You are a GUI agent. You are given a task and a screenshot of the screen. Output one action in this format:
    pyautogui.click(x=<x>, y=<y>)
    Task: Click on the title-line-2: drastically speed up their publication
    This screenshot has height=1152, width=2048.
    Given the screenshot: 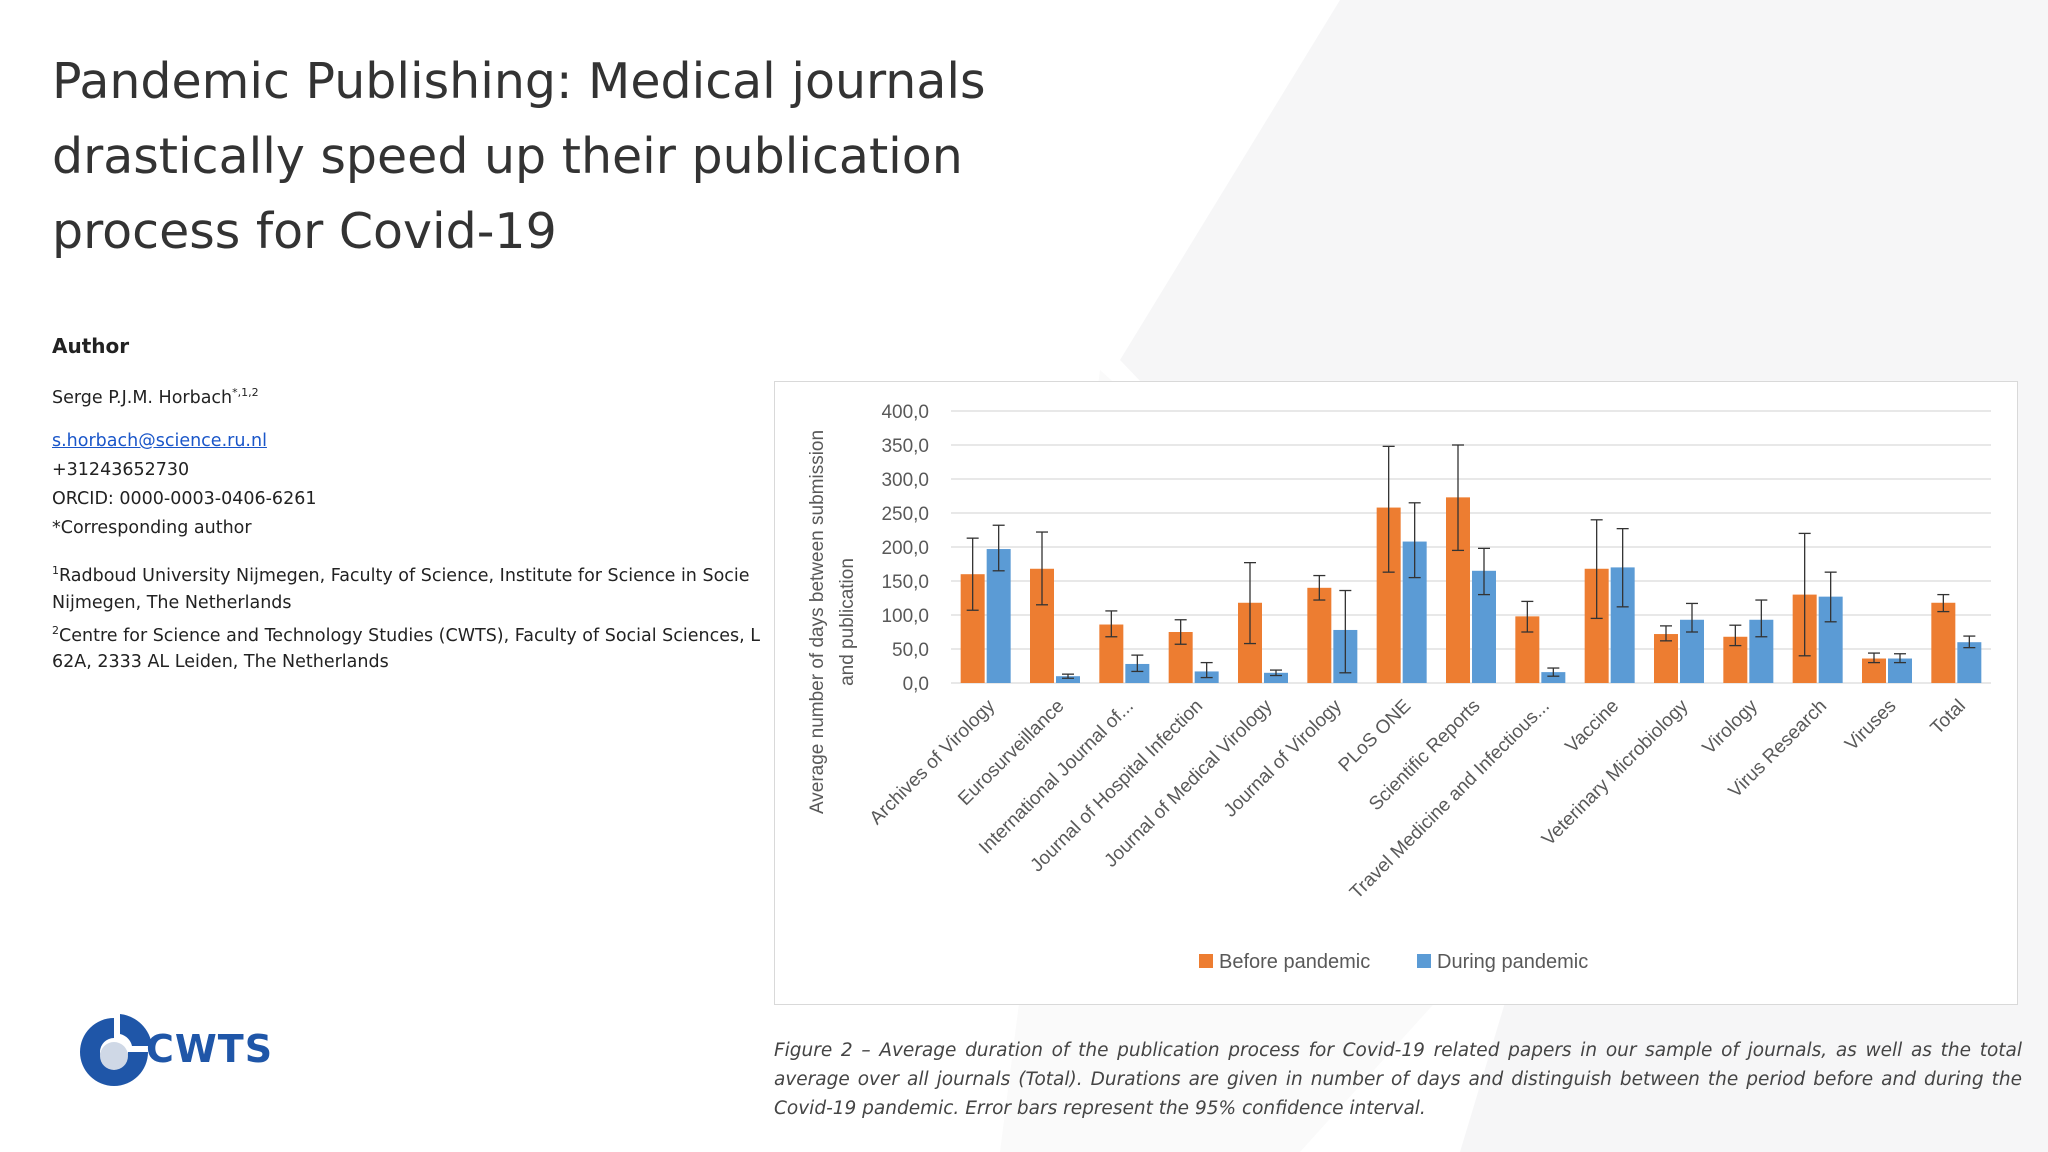 What is the action you would take?
    pyautogui.click(x=507, y=156)
    